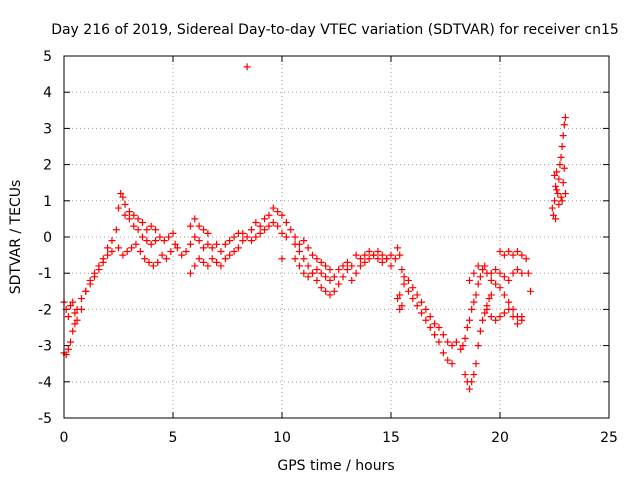 The height and width of the screenshot is (480, 640). I want to click on y-tick-label: -5, so click(45, 419).